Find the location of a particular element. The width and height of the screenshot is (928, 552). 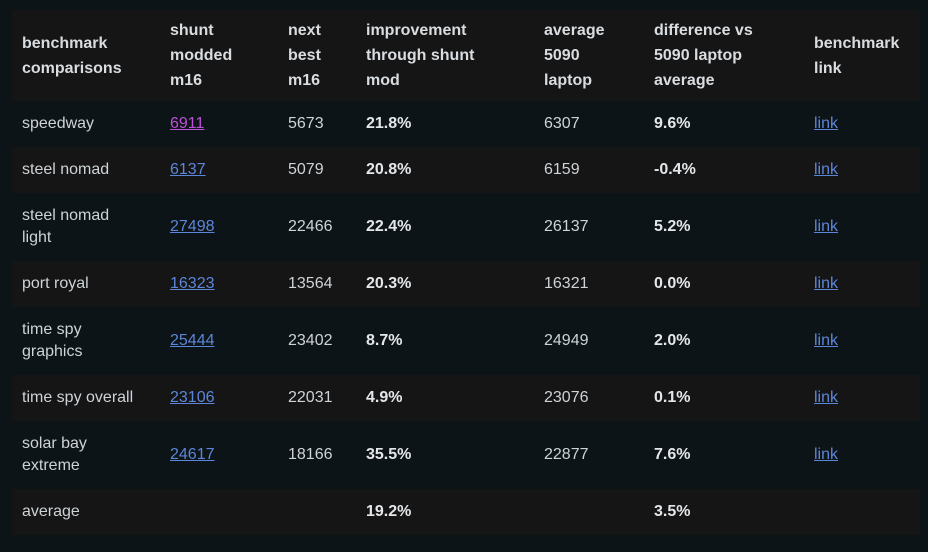

cell-improvement: 20.8% is located at coordinates (445, 170).